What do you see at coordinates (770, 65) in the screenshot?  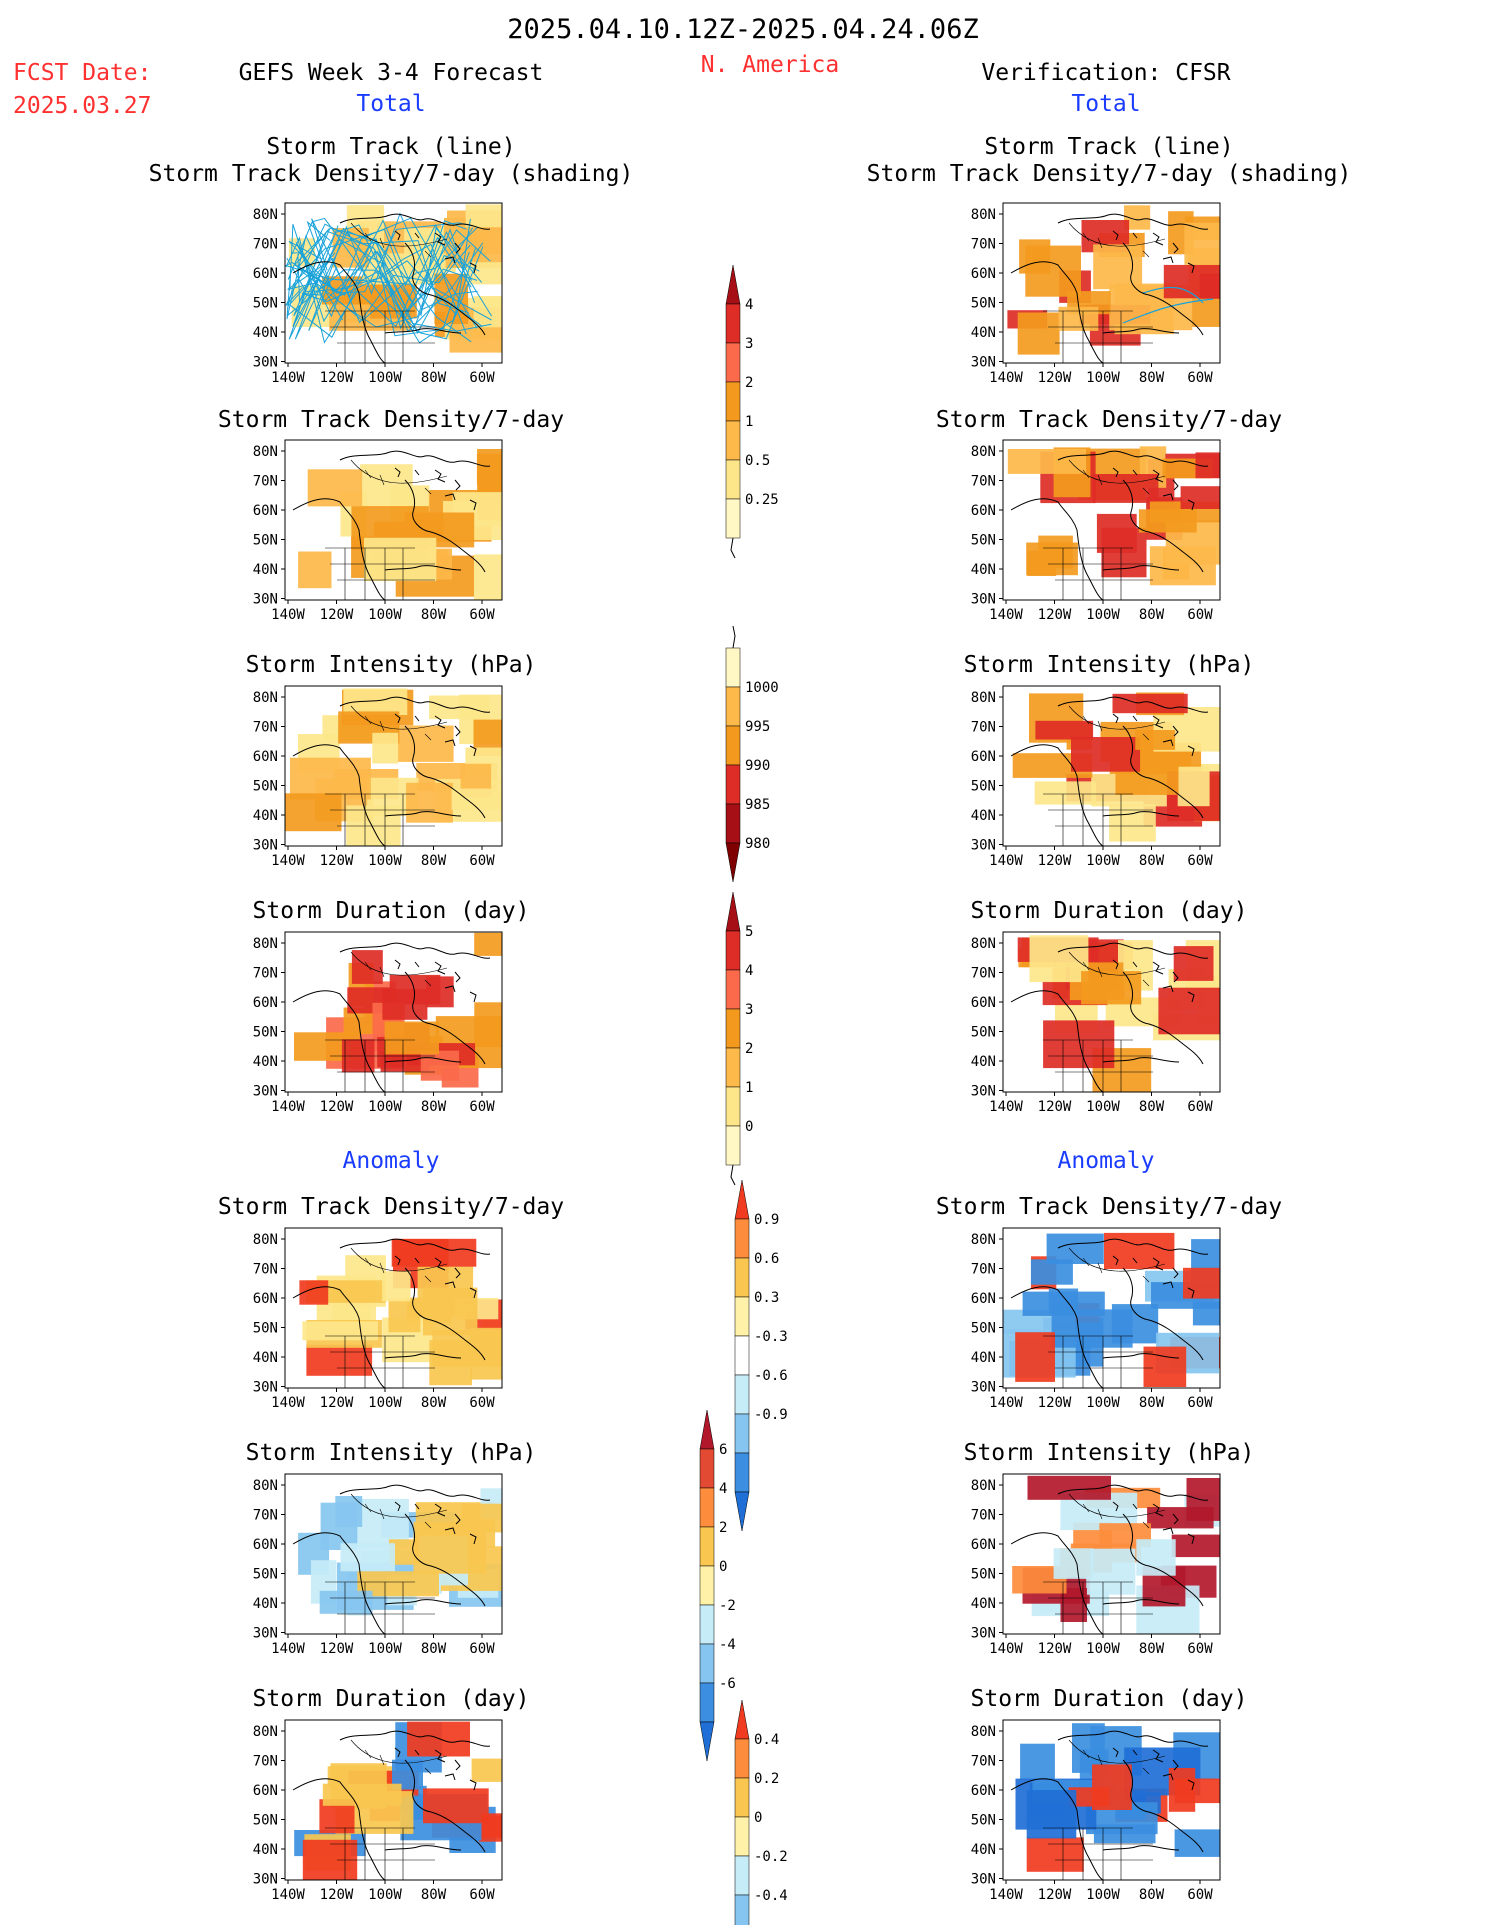 I see `region-title: N. America` at bounding box center [770, 65].